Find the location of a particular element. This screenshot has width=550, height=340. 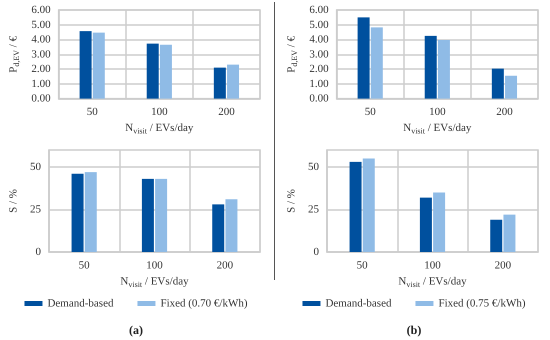

legend-label: Fixed (0.70 €/kWh) is located at coordinates (204, 304).